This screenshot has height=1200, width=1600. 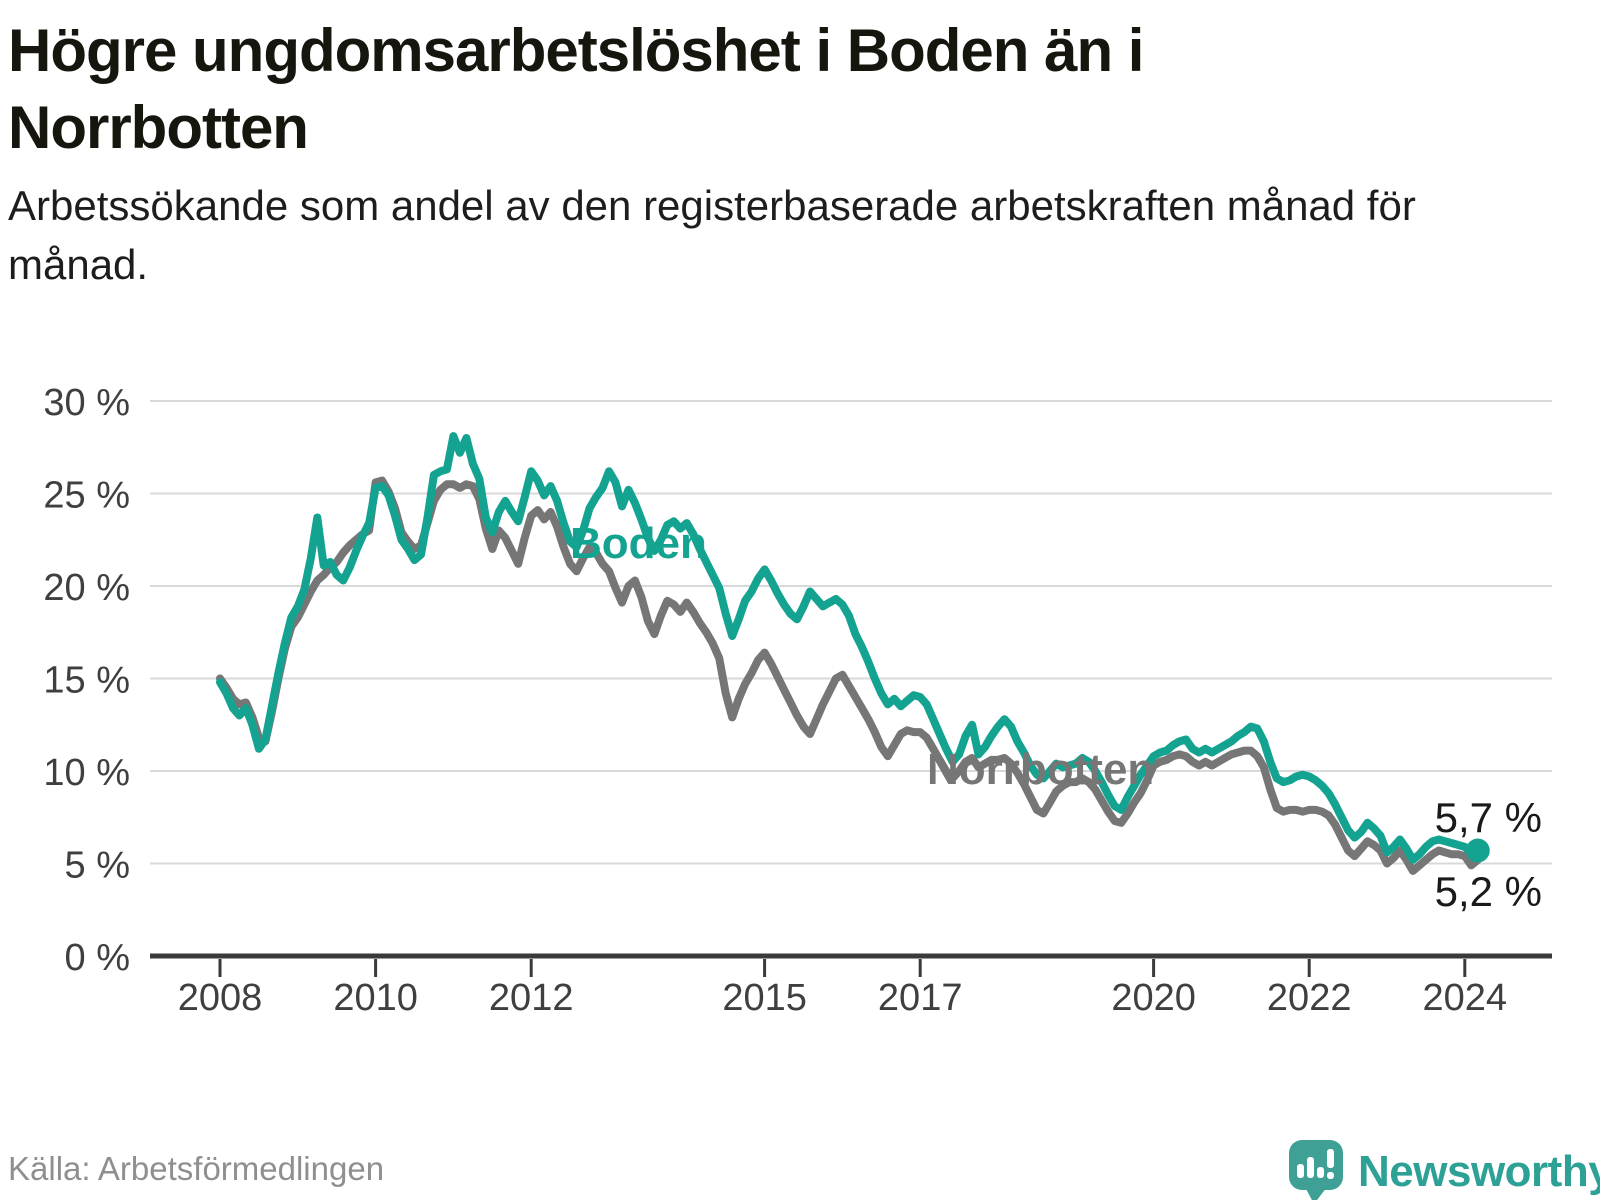 I want to click on x-axis-label-2017: 2017, so click(x=920, y=998).